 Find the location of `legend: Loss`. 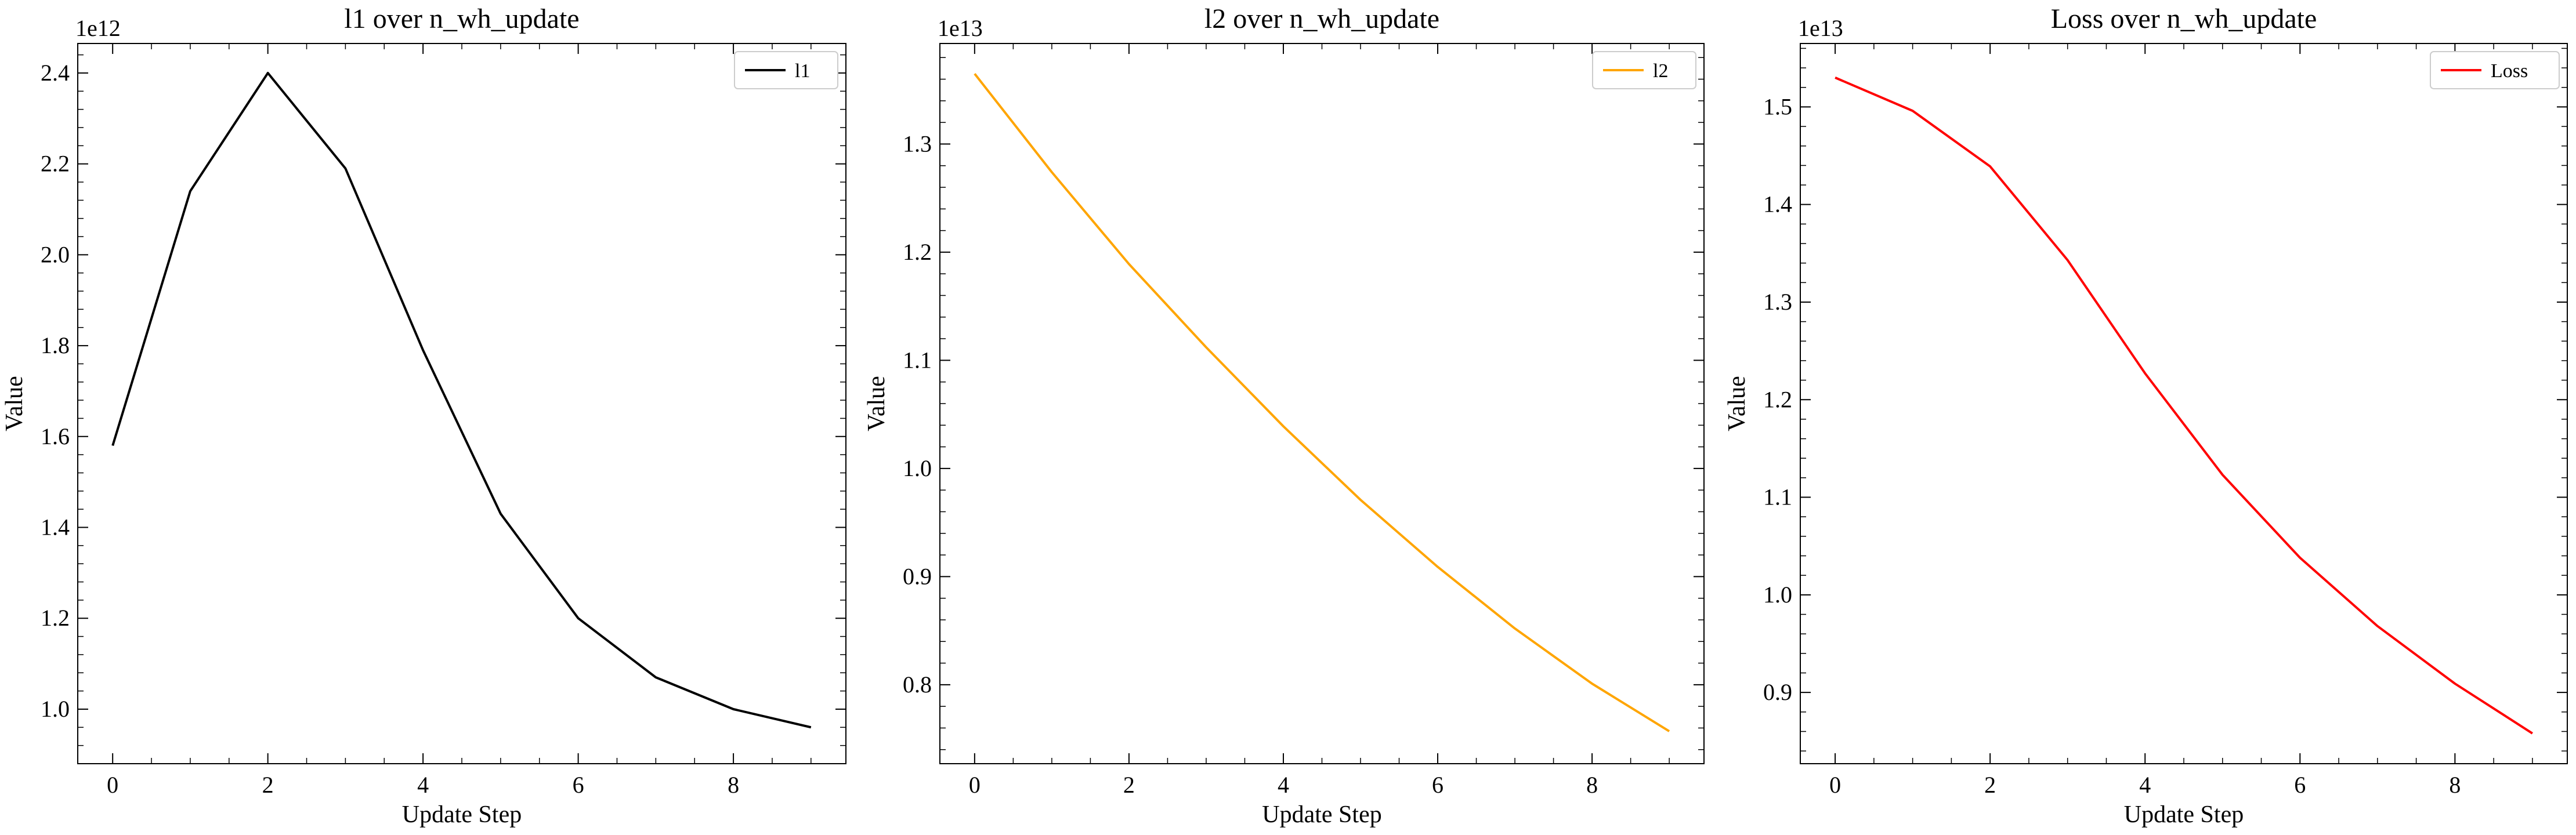

legend: Loss is located at coordinates (2495, 70).